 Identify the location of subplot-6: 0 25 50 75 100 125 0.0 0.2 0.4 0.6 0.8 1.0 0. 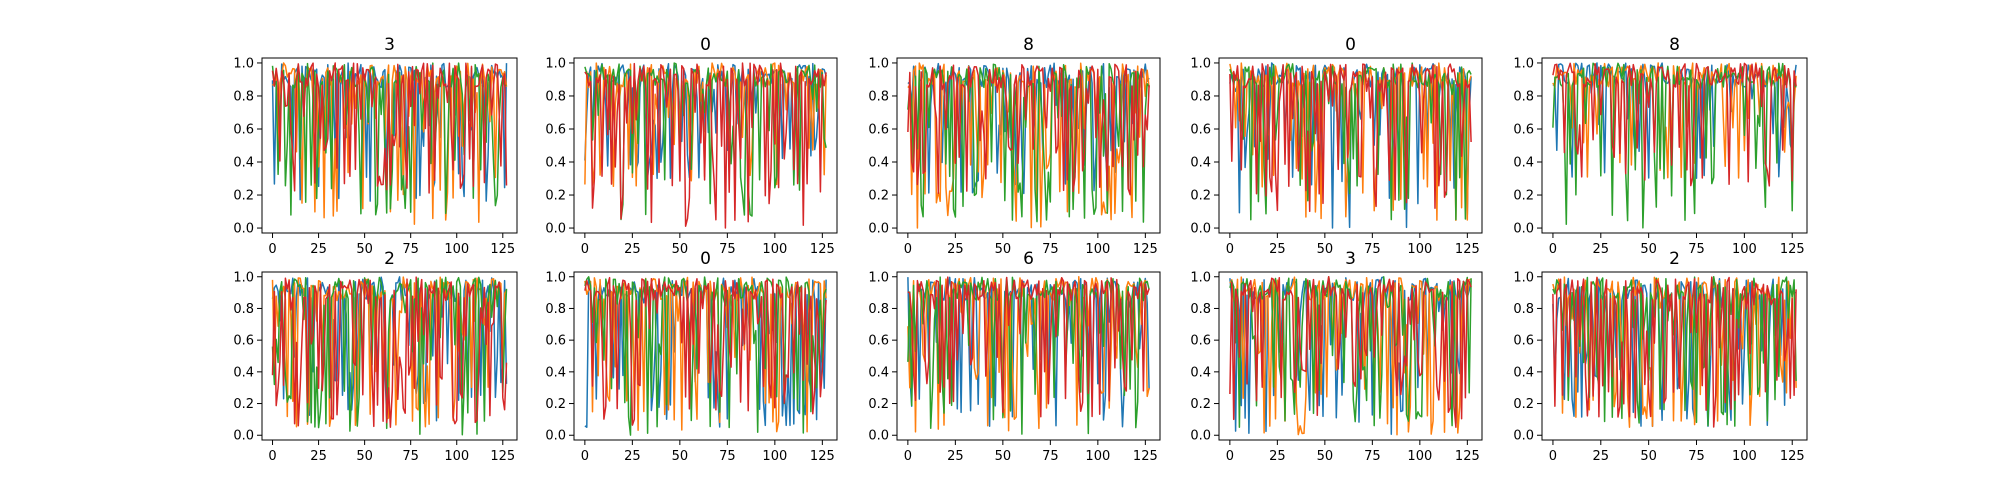
(691, 356).